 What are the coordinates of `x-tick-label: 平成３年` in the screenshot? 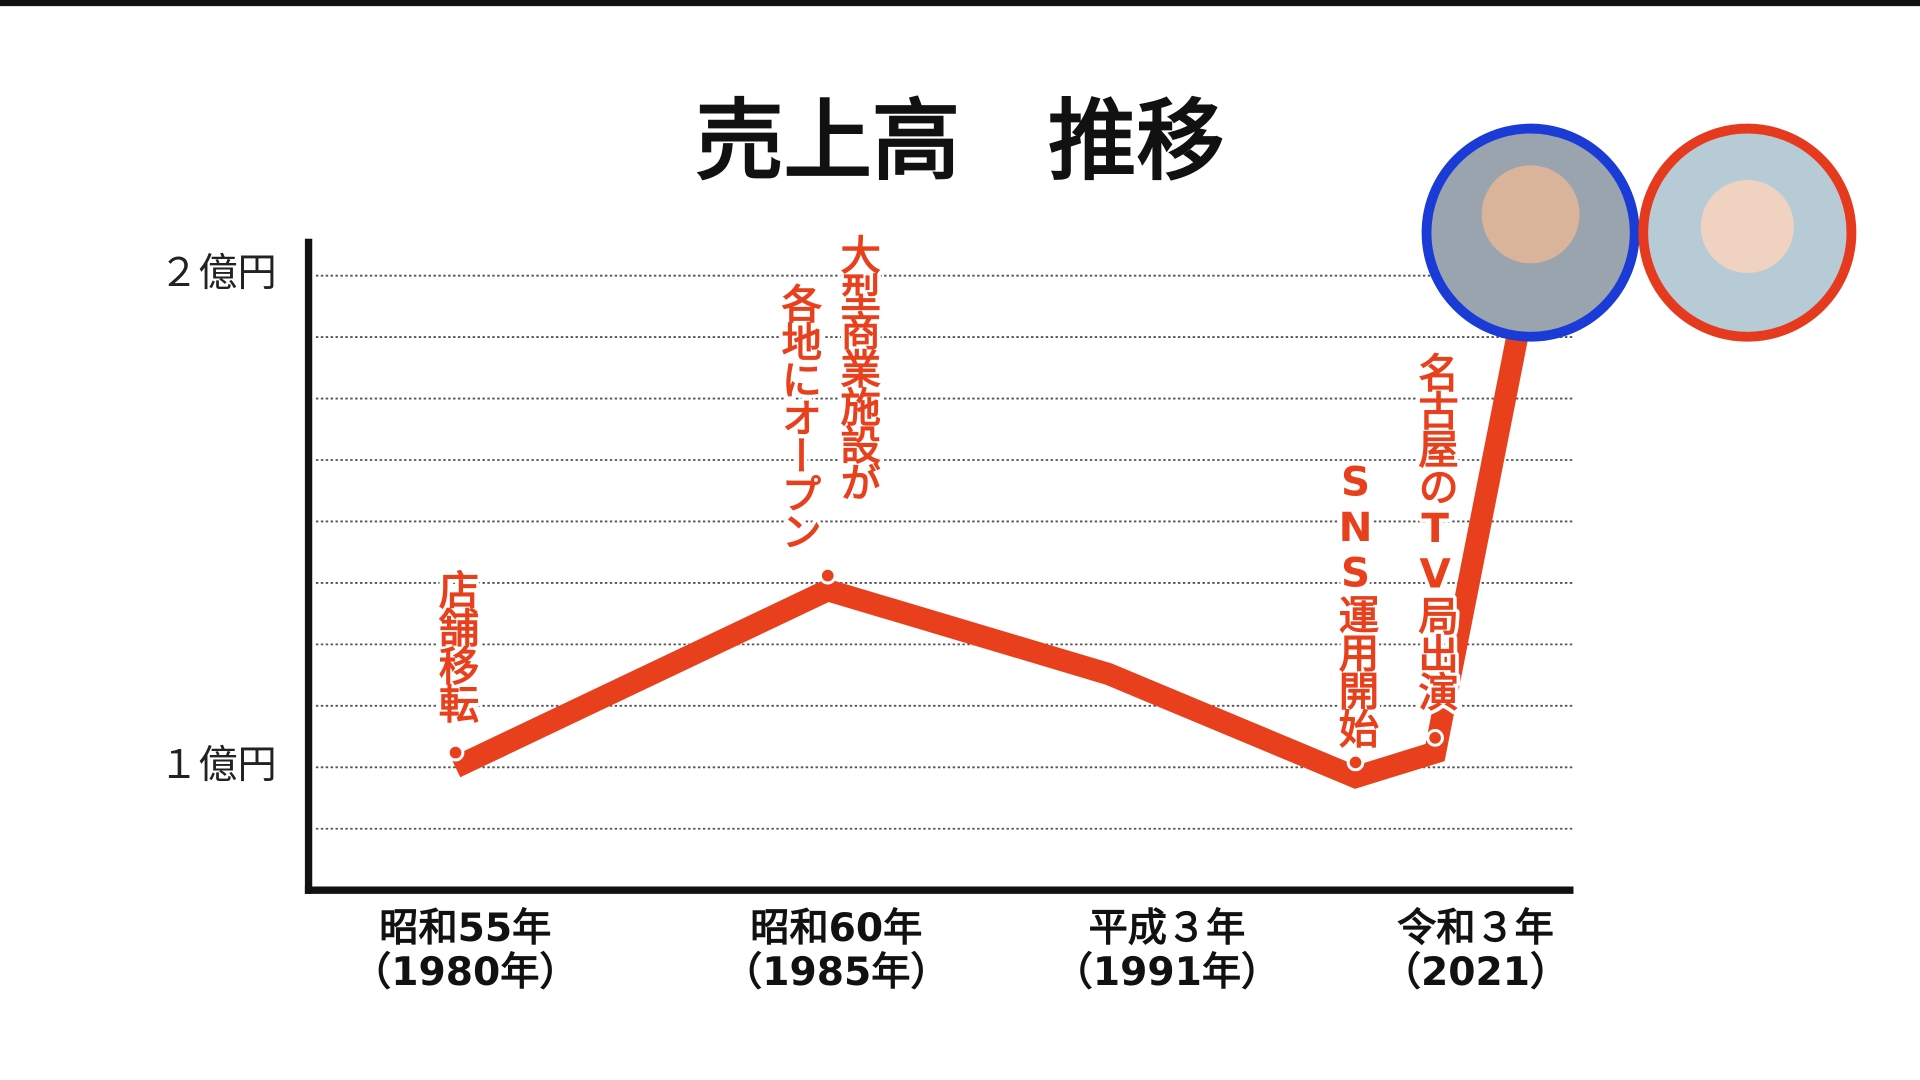 It's located at (1167, 928).